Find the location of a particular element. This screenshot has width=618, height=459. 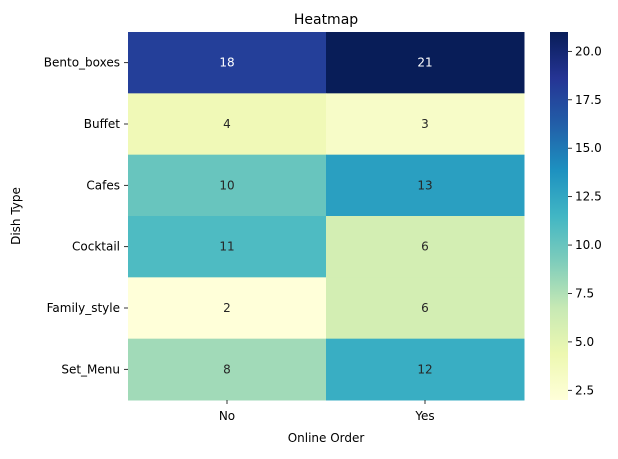

colorbar-tick-label: 15.0 is located at coordinates (588, 148).